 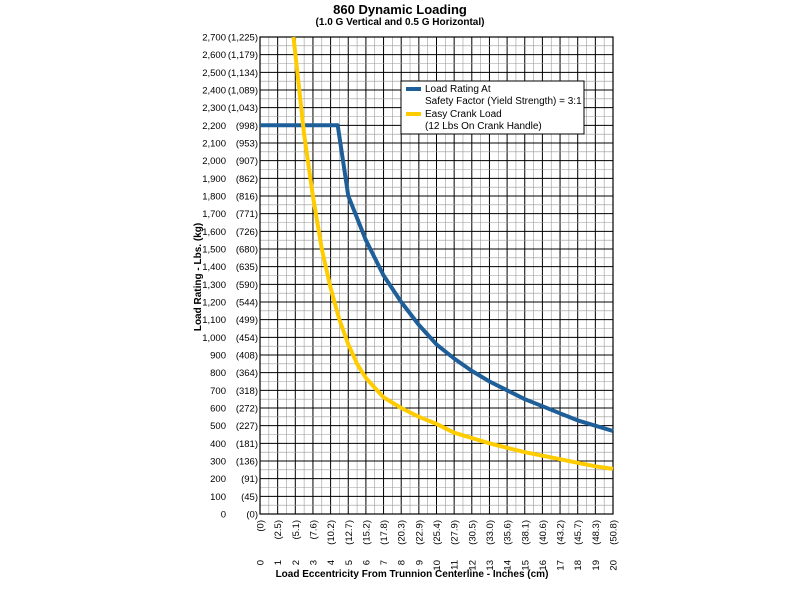 I want to click on x-tick-label-in: 10, so click(x=437, y=565).